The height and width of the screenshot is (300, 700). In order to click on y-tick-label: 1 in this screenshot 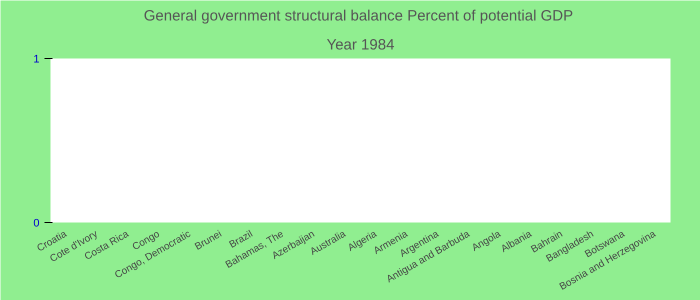, I will do `click(36, 60)`.